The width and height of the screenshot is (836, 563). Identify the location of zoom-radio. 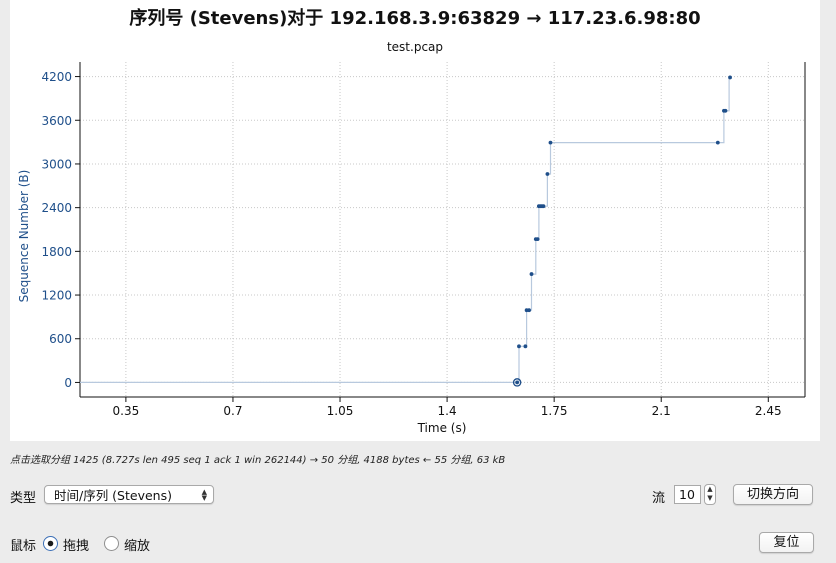
(111, 543).